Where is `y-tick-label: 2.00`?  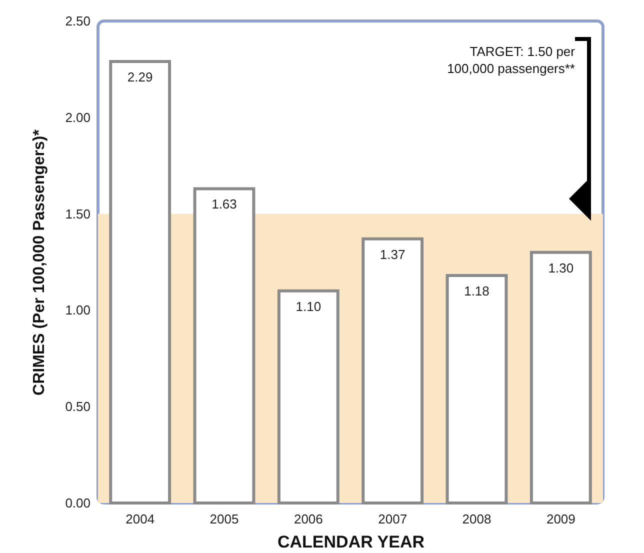 y-tick-label: 2.00 is located at coordinates (77, 117).